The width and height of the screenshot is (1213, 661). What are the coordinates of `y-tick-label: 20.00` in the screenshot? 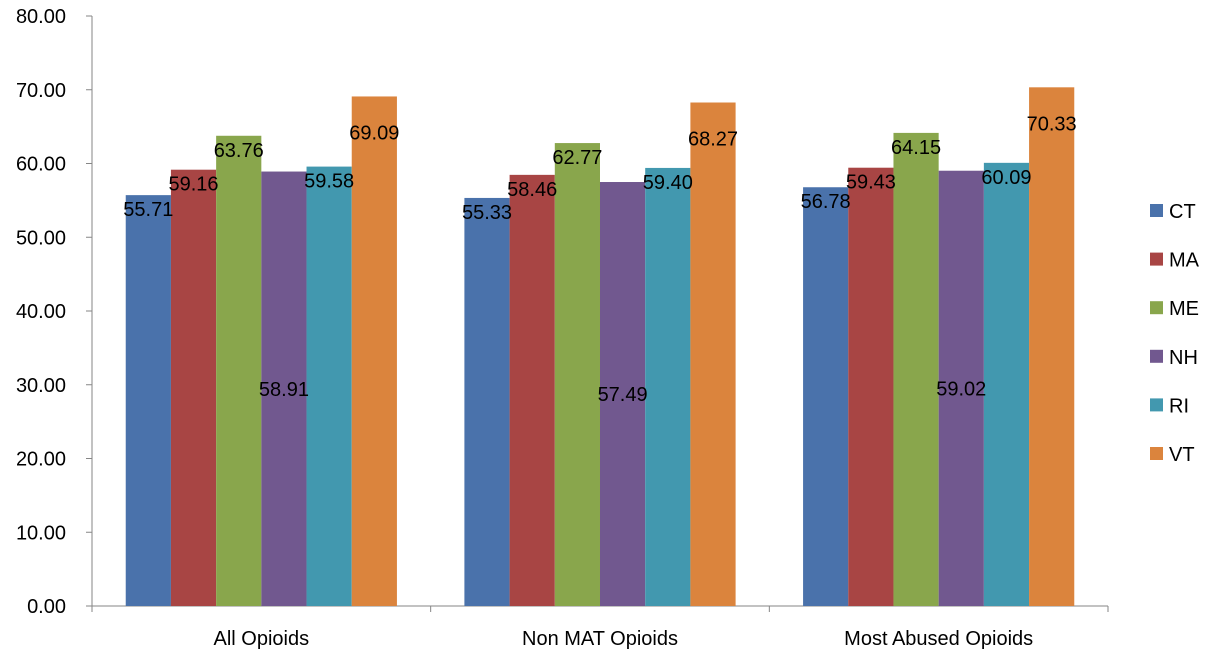 It's located at (41, 460).